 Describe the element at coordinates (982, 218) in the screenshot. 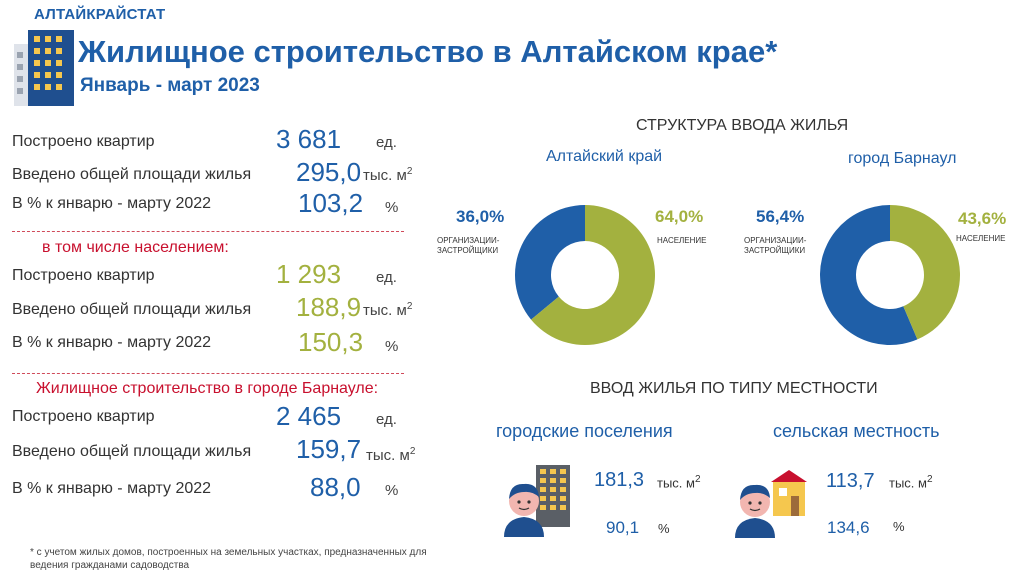

I see `barnaul-pop-pct: 43,6%` at that location.